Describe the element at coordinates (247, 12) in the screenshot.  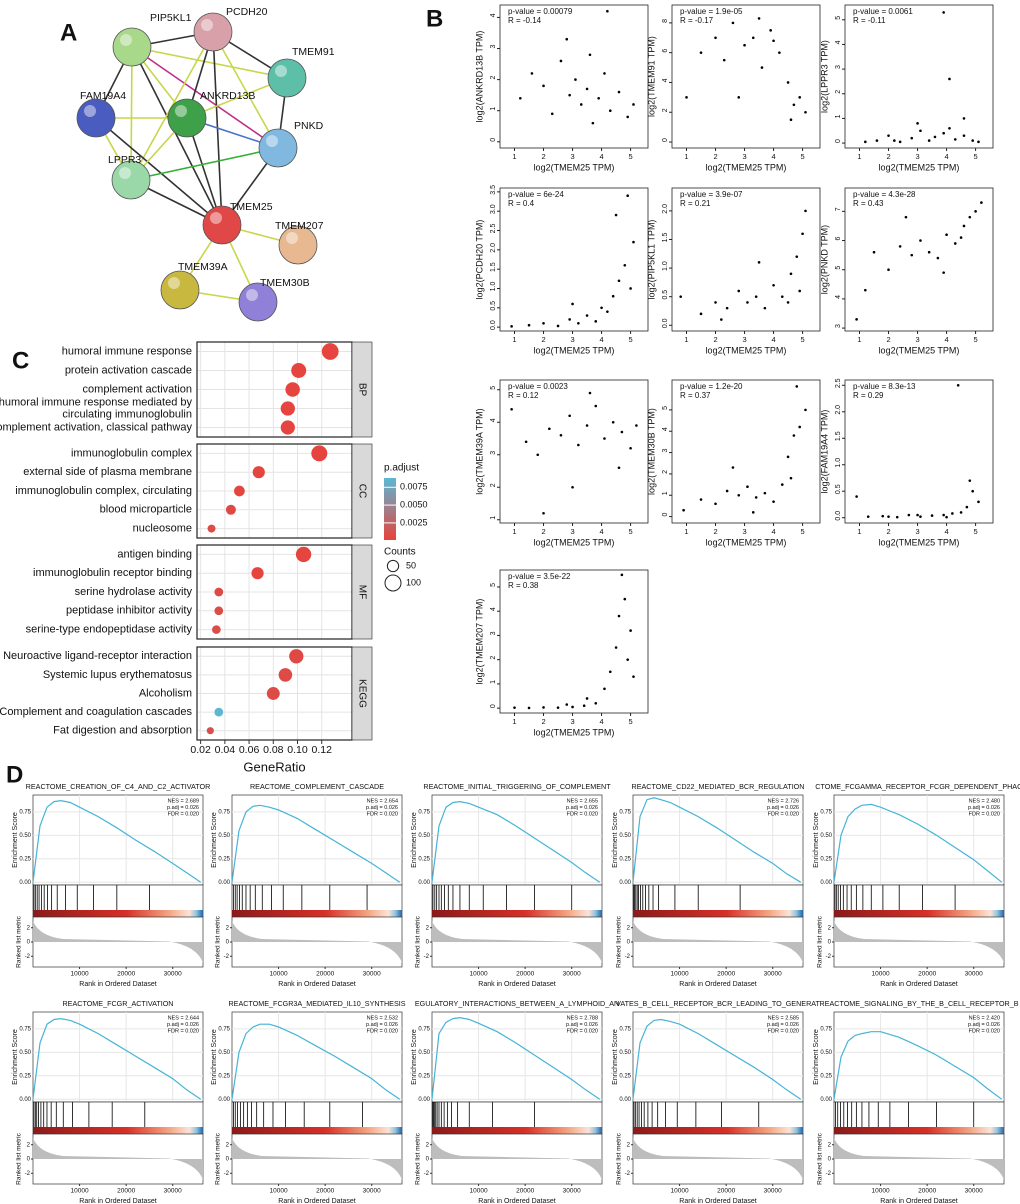
I see `node-label: PCDH20` at that location.